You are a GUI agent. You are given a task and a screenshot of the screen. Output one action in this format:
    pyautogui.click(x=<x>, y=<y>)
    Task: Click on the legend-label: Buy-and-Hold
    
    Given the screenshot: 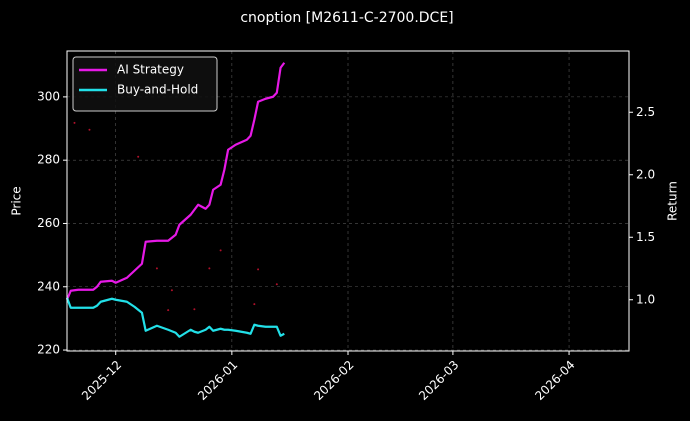 What is the action you would take?
    pyautogui.click(x=157, y=90)
    